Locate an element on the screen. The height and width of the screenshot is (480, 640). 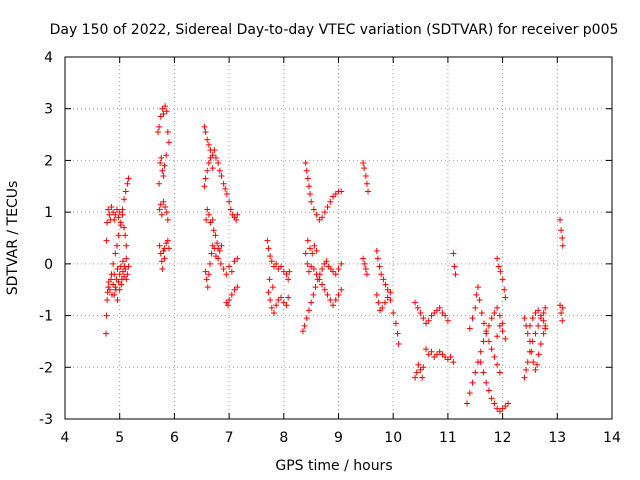
y-tick-label: 2 is located at coordinates (48, 161).